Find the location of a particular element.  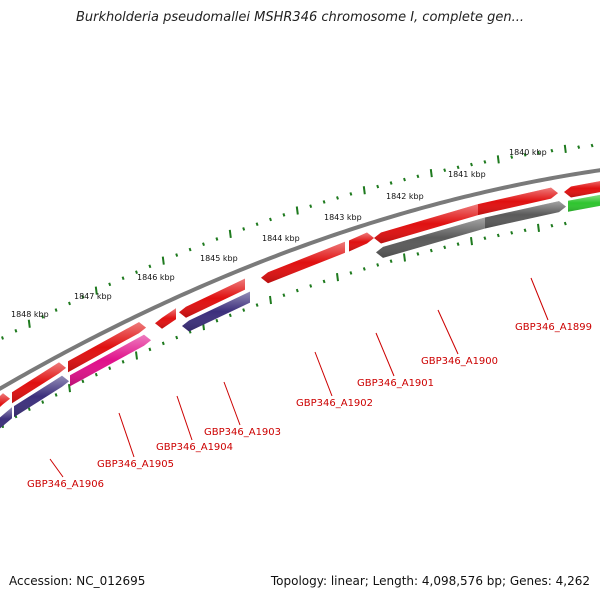

locus-label: GBP346_A1901 is located at coordinates (395, 383).